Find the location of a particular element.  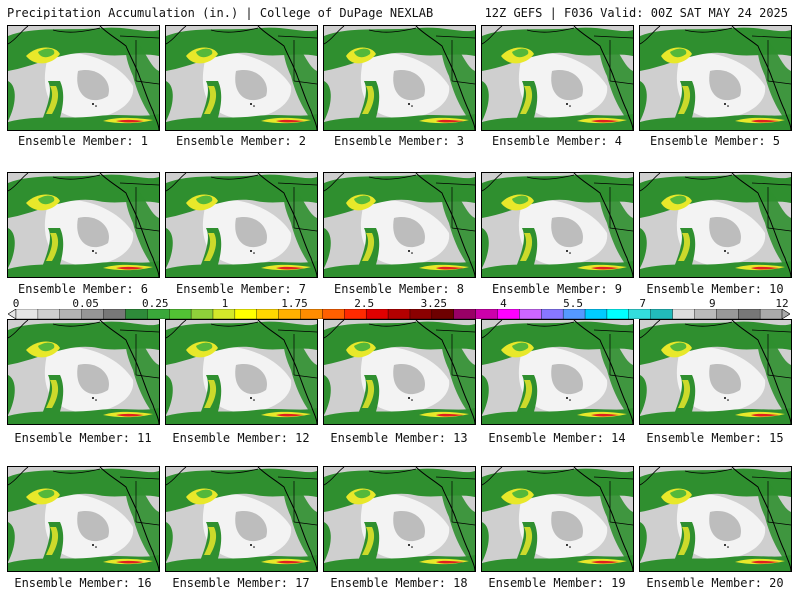

ensemble-member-label: Ensemble Member: 9 is located at coordinates (557, 289).